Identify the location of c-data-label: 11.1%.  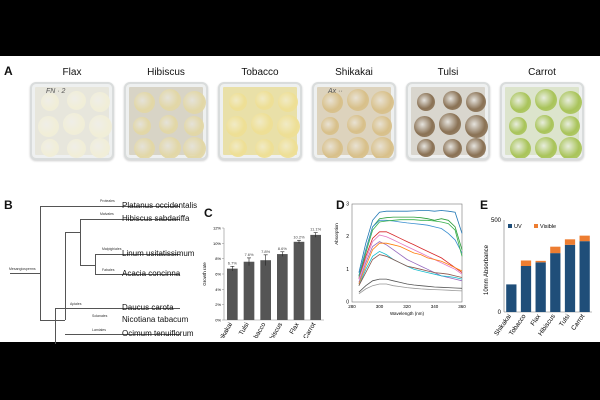
(315, 229).